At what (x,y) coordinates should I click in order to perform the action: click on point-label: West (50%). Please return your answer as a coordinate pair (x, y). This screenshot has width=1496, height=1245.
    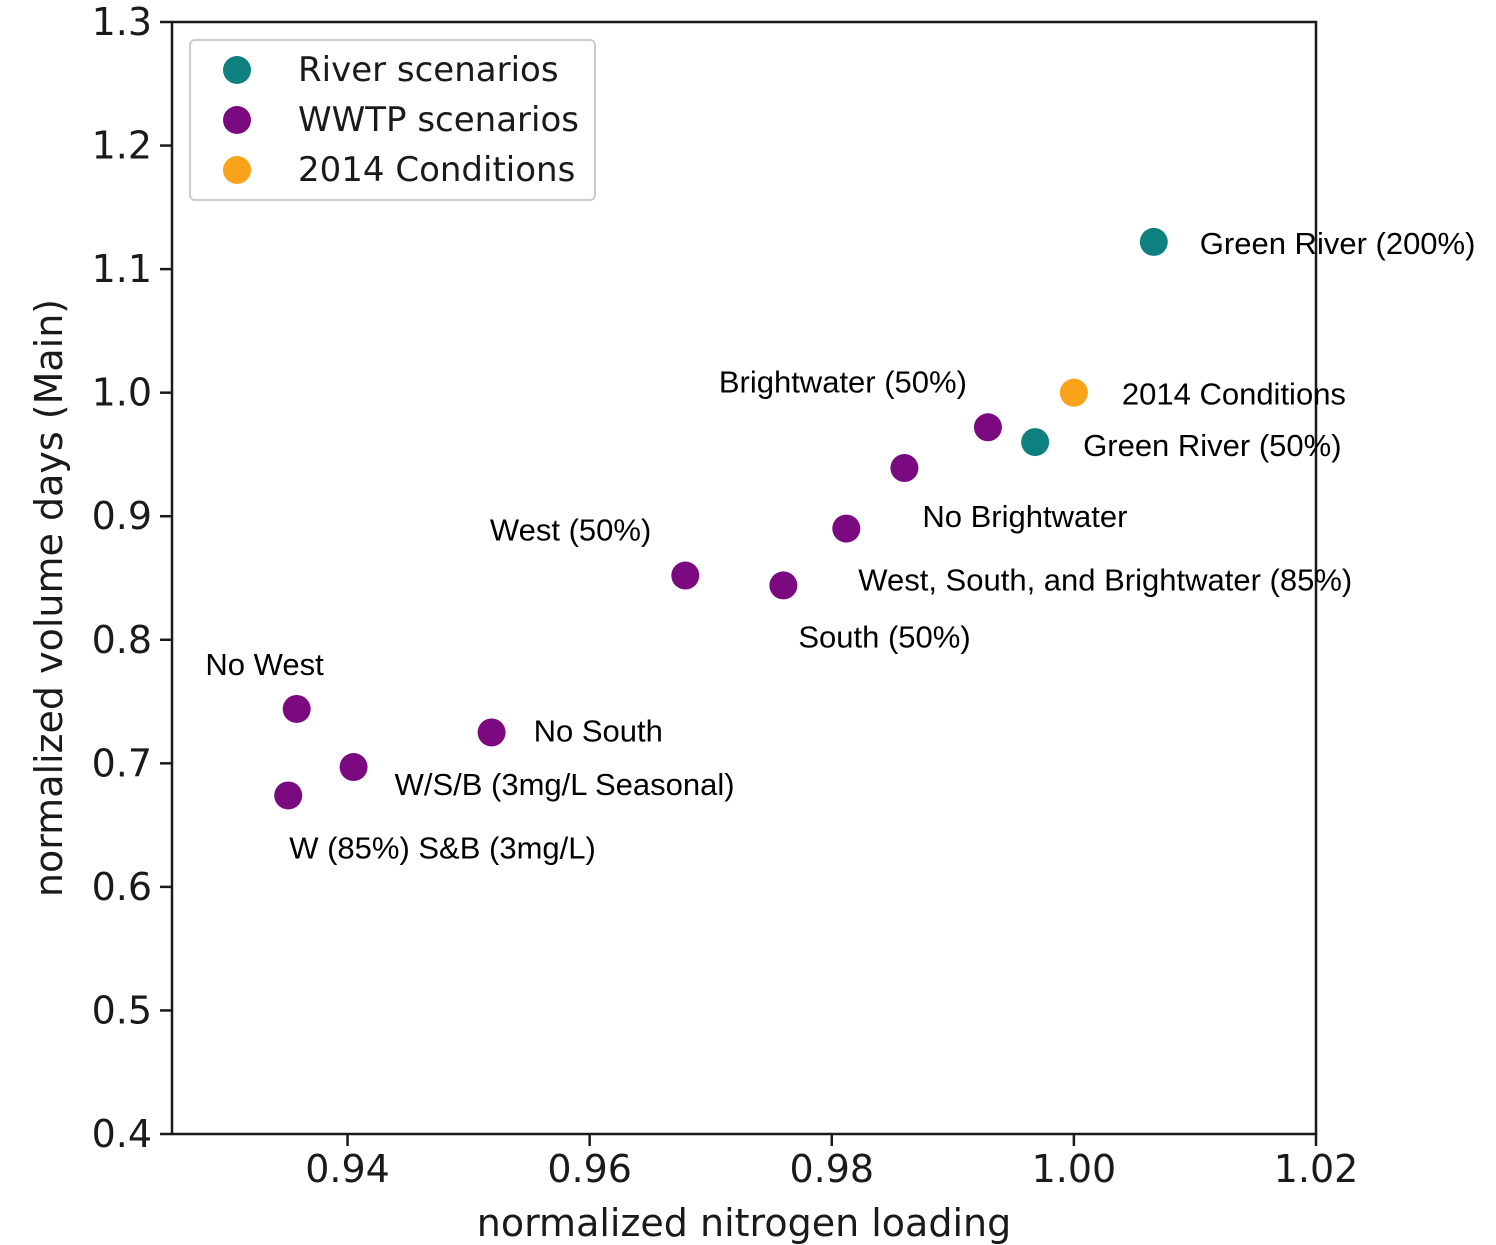
    Looking at the image, I should click on (570, 530).